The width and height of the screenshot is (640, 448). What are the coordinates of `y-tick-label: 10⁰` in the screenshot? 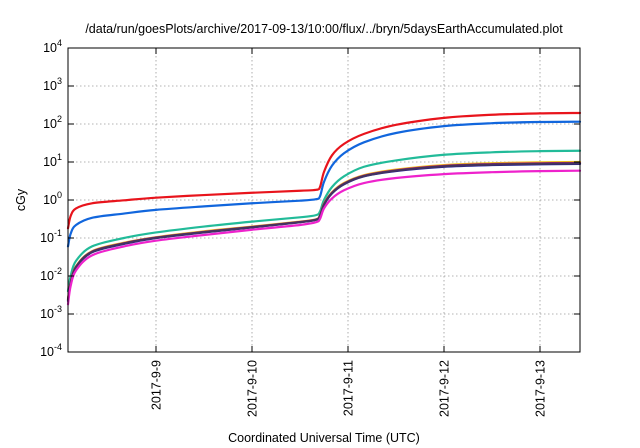 It's located at (52, 198).